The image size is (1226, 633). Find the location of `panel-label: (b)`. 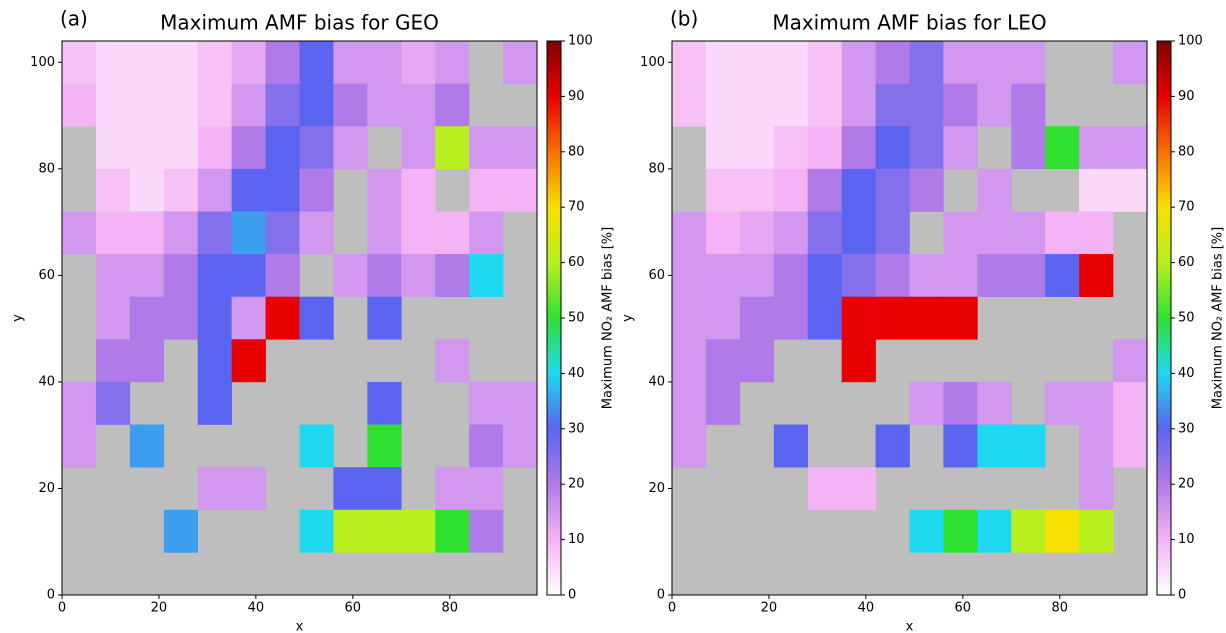

panel-label: (b) is located at coordinates (684, 19).